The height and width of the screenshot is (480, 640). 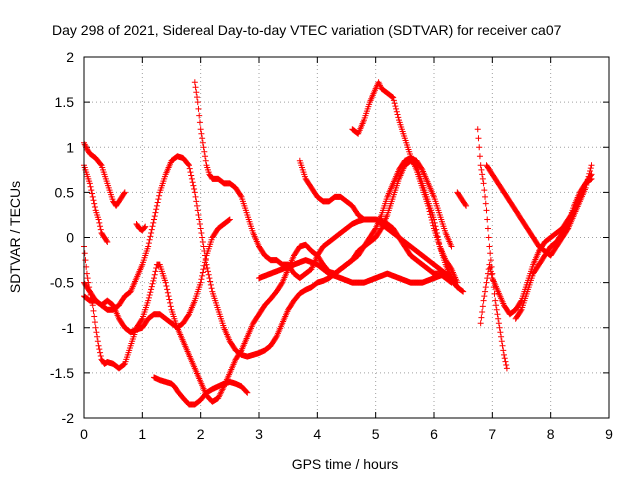 I want to click on y-tick-label: 2, so click(x=70, y=57).